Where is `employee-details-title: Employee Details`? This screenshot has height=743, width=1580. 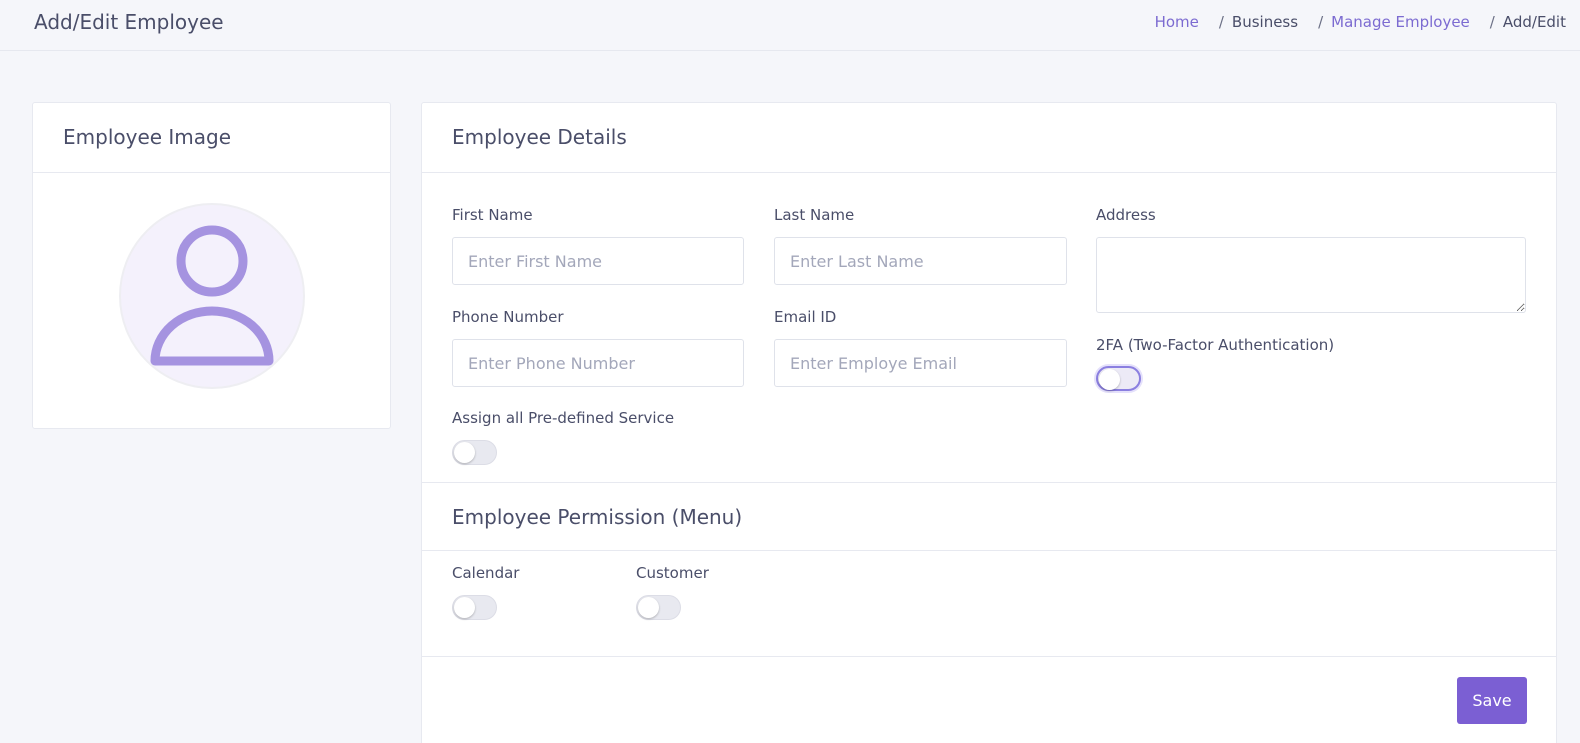
employee-details-title: Employee Details is located at coordinates (989, 138).